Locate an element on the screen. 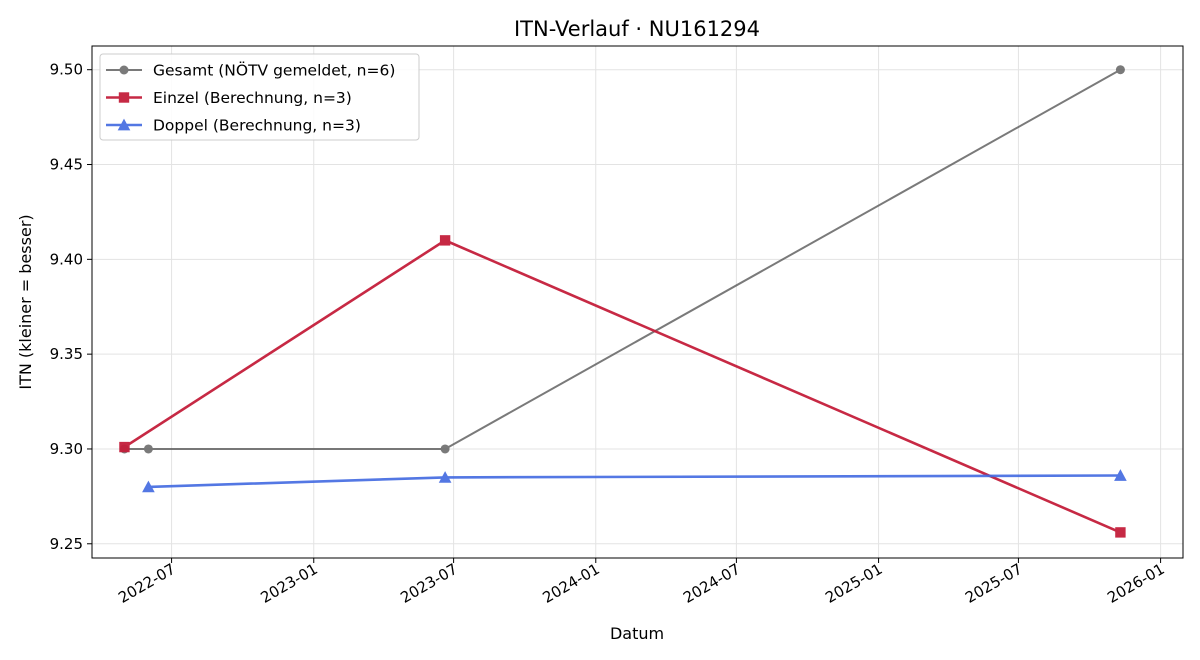  y-tick-label: 9.30 is located at coordinates (66, 449).